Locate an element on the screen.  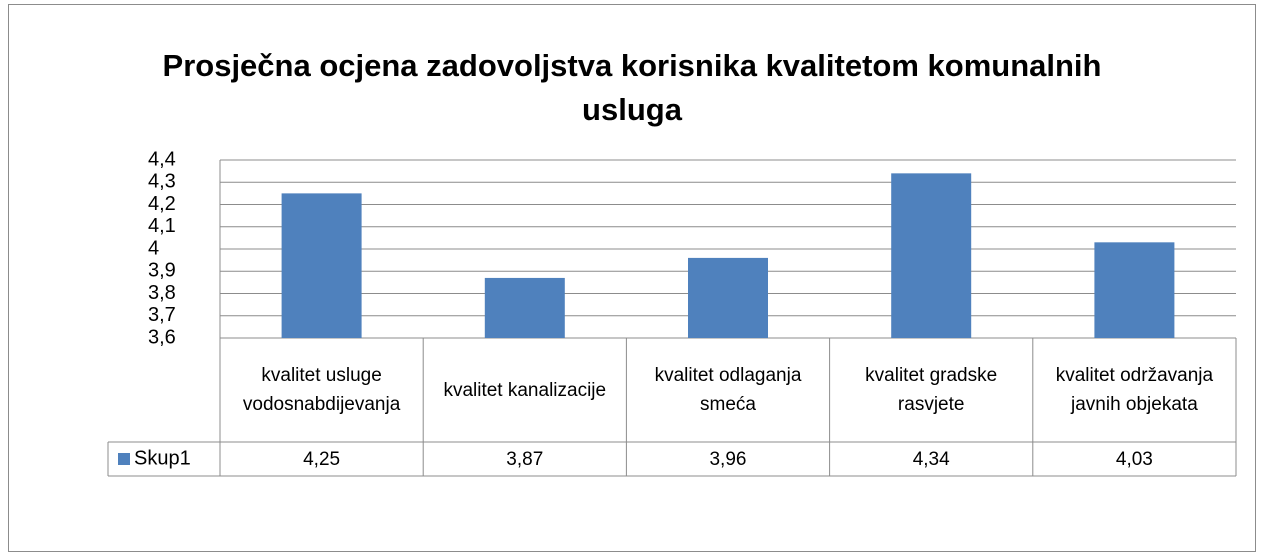
category-label: kvalitet održavanja javnih objekata is located at coordinates (1134, 390).